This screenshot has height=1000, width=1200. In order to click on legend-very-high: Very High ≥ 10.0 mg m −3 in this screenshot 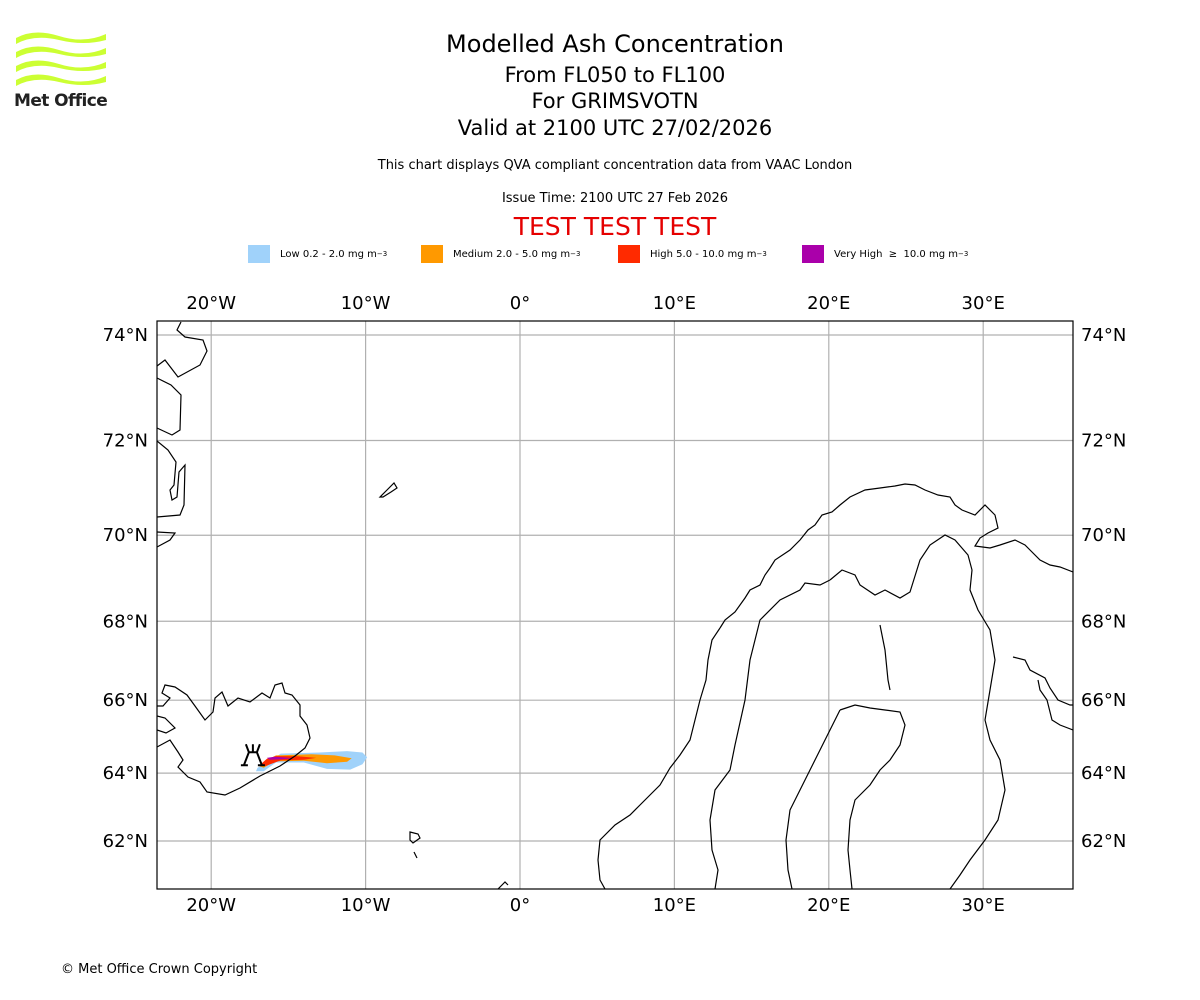, I will do `click(885, 254)`.